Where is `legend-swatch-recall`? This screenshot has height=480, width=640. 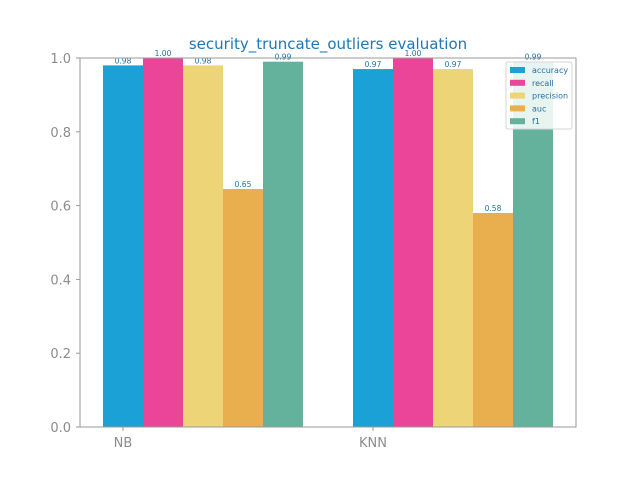 legend-swatch-recall is located at coordinates (517, 82).